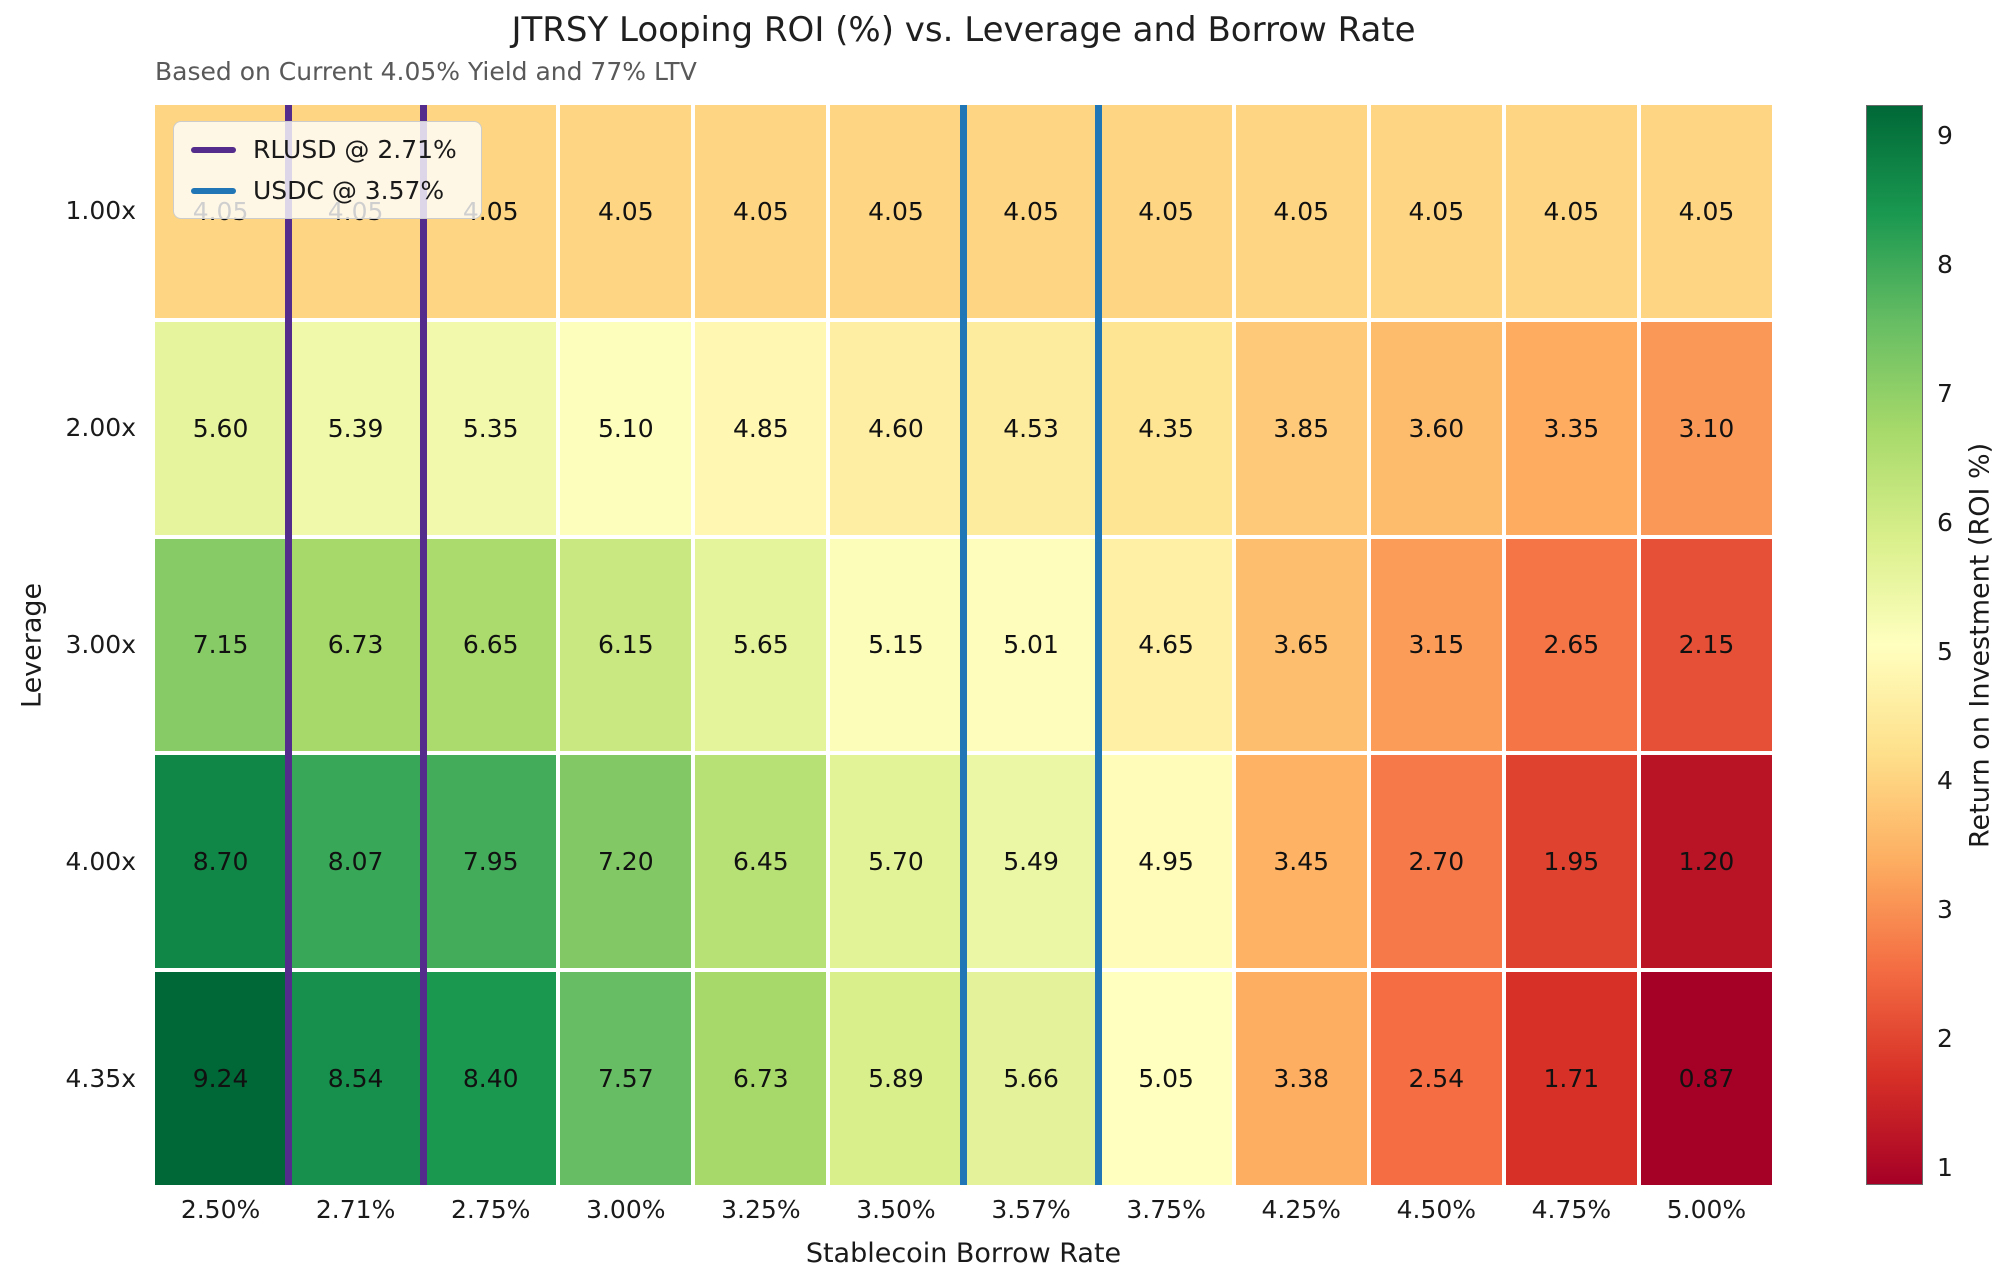 This screenshot has height=1281, width=2000. I want to click on heatmap-cell: 6.15, so click(626, 645).